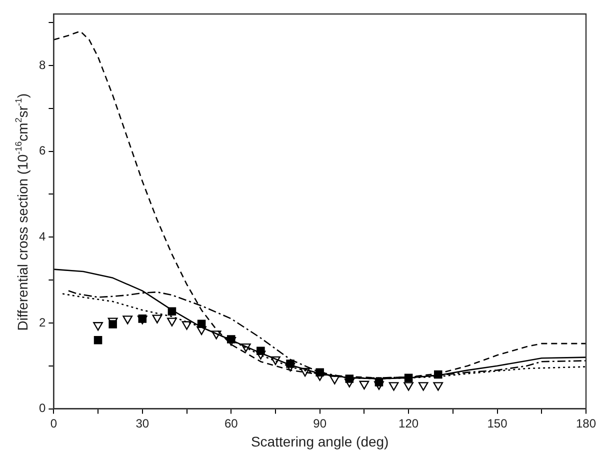 The width and height of the screenshot is (602, 453). Describe the element at coordinates (497, 423) in the screenshot. I see `x-tick-label: 150` at that location.